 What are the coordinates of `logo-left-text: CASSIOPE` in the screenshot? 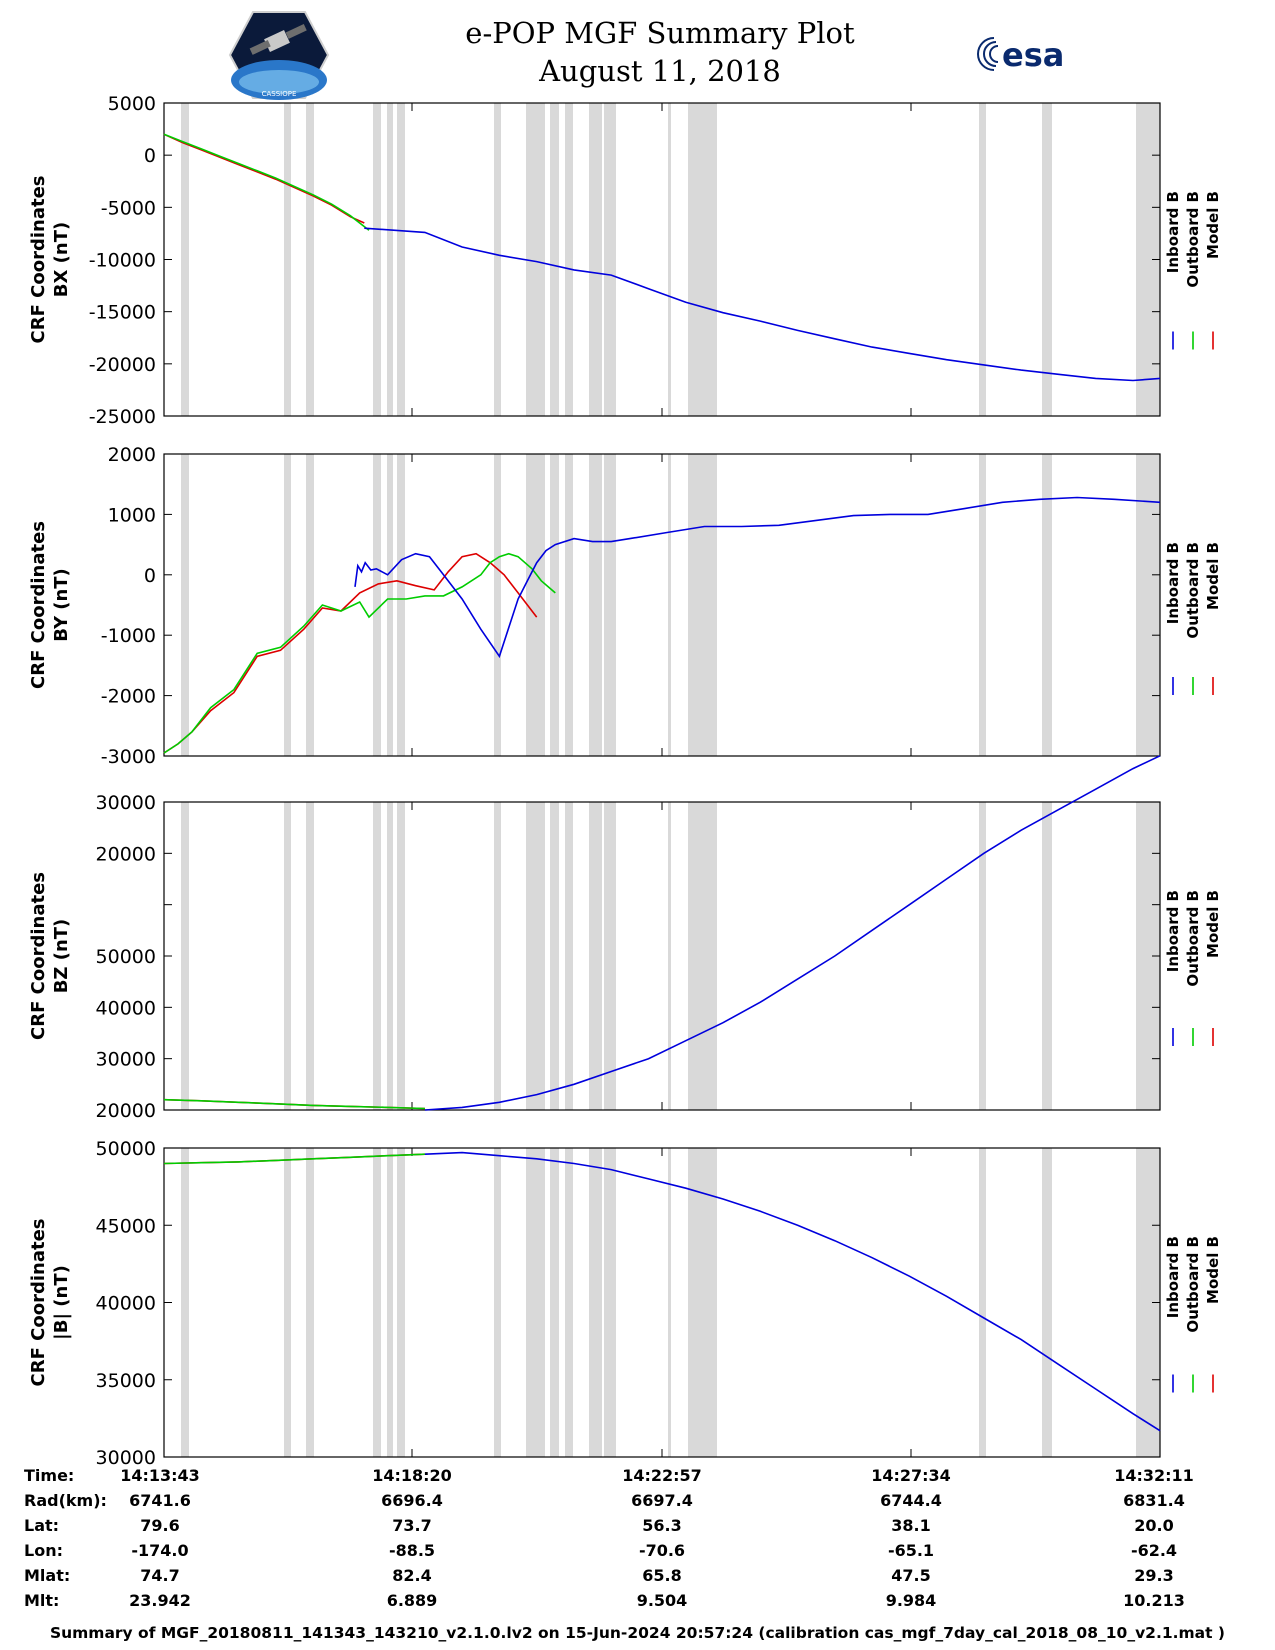 It's located at (279, 94).